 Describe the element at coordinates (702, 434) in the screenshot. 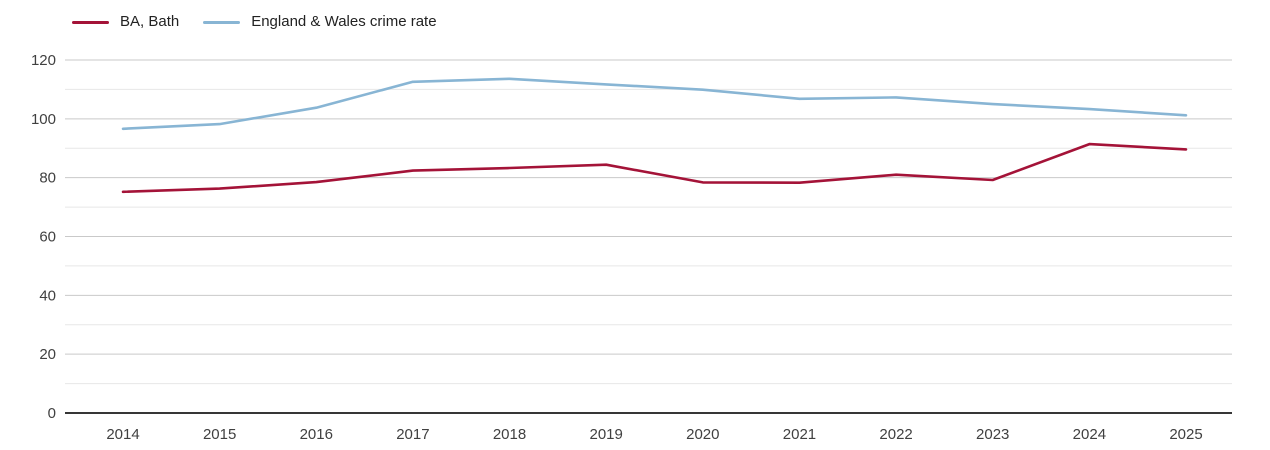

I see `x-tick-label: 2020` at that location.